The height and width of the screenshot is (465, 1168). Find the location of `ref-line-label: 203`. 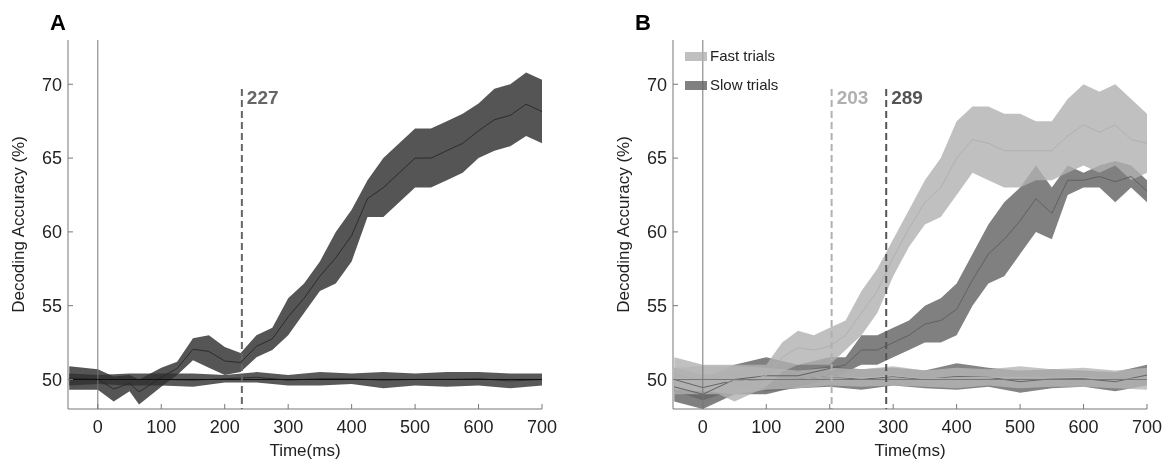

ref-line-label: 203 is located at coordinates (852, 97).